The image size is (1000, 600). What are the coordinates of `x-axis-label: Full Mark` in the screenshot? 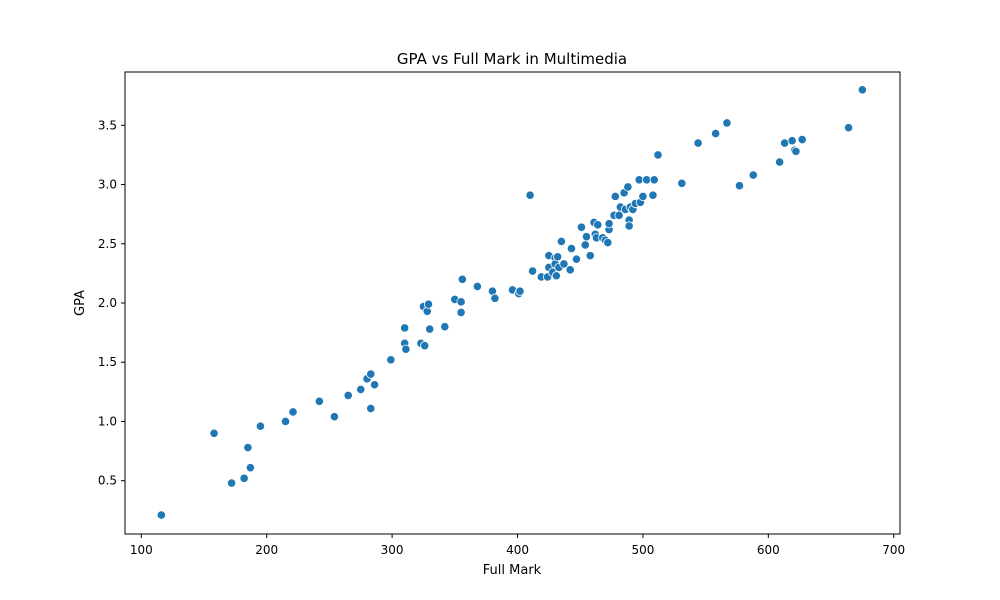 It's located at (512, 570).